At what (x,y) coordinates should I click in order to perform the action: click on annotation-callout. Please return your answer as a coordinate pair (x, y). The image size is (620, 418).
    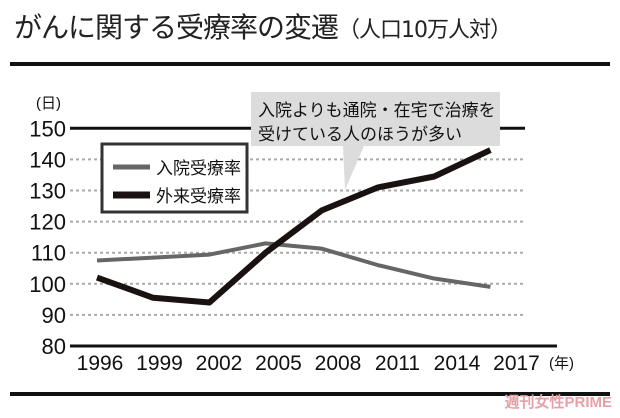
    Looking at the image, I should click on (375, 141).